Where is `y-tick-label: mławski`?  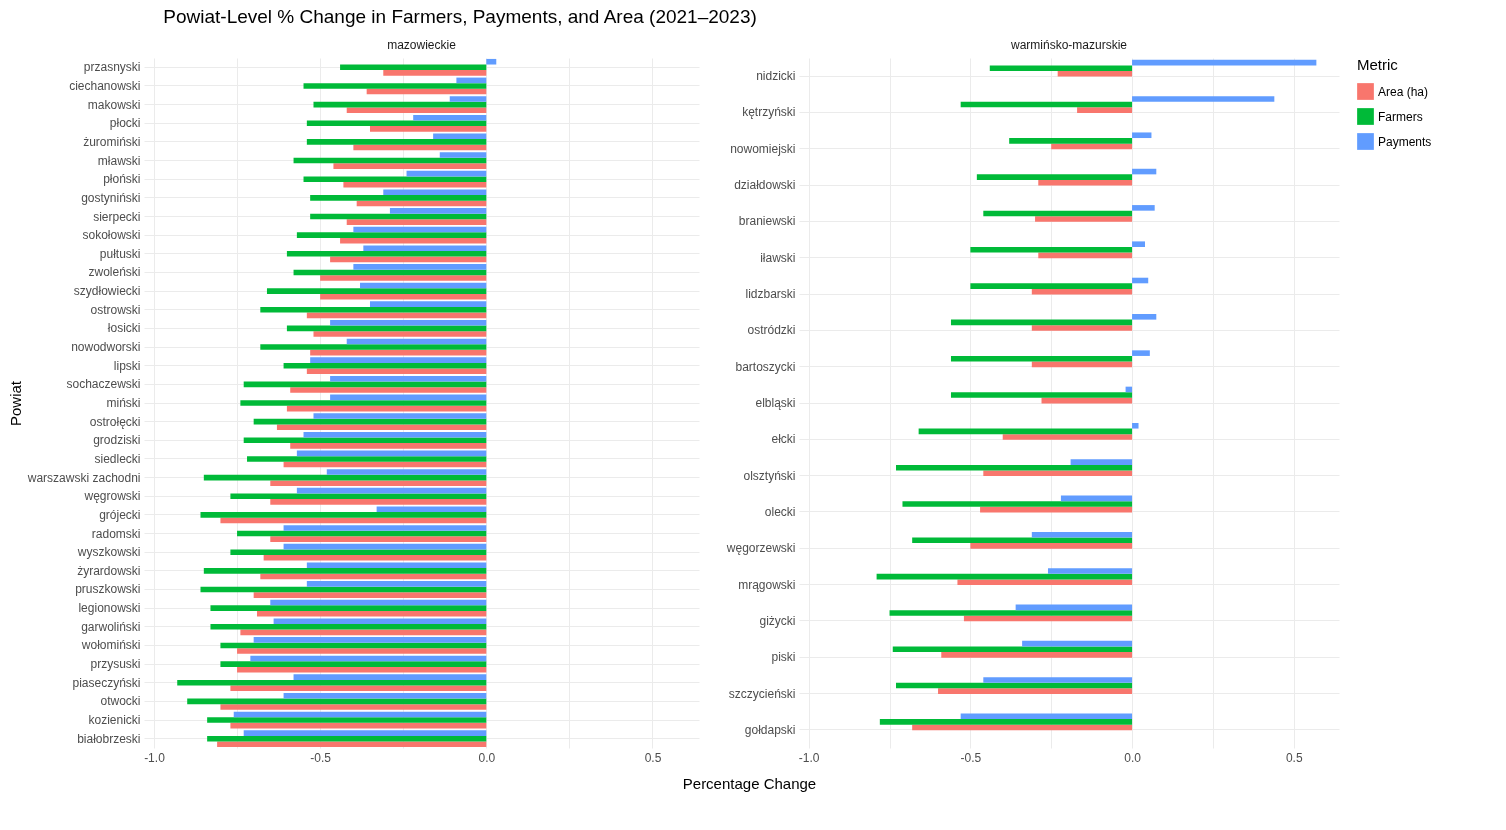 y-tick-label: mławski is located at coordinates (119, 160).